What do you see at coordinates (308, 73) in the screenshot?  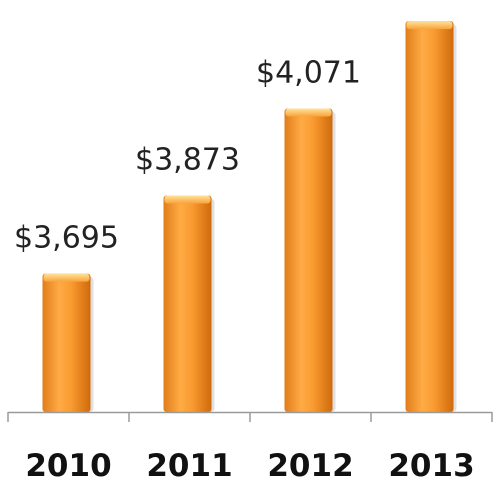 I see `data-label-2012: $4,071` at bounding box center [308, 73].